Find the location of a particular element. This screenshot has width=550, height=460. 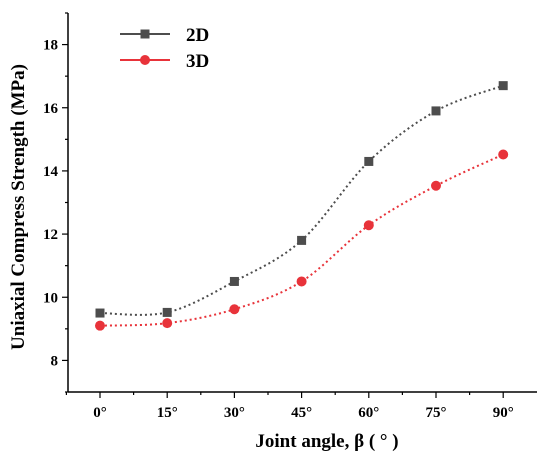

legend-marker-3d is located at coordinates (145, 60).